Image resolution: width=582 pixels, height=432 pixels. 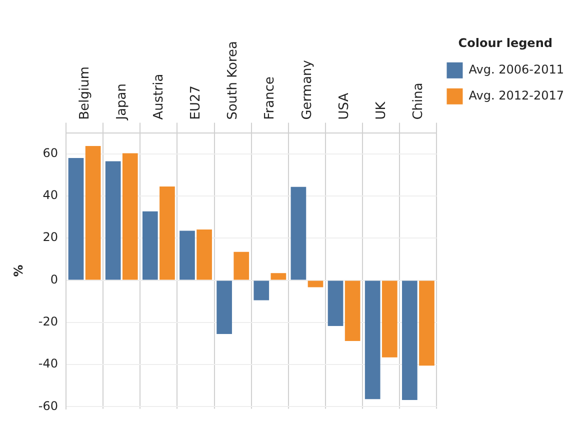 What do you see at coordinates (344, 106) in the screenshot?
I see `x-tick-label: USA` at bounding box center [344, 106].